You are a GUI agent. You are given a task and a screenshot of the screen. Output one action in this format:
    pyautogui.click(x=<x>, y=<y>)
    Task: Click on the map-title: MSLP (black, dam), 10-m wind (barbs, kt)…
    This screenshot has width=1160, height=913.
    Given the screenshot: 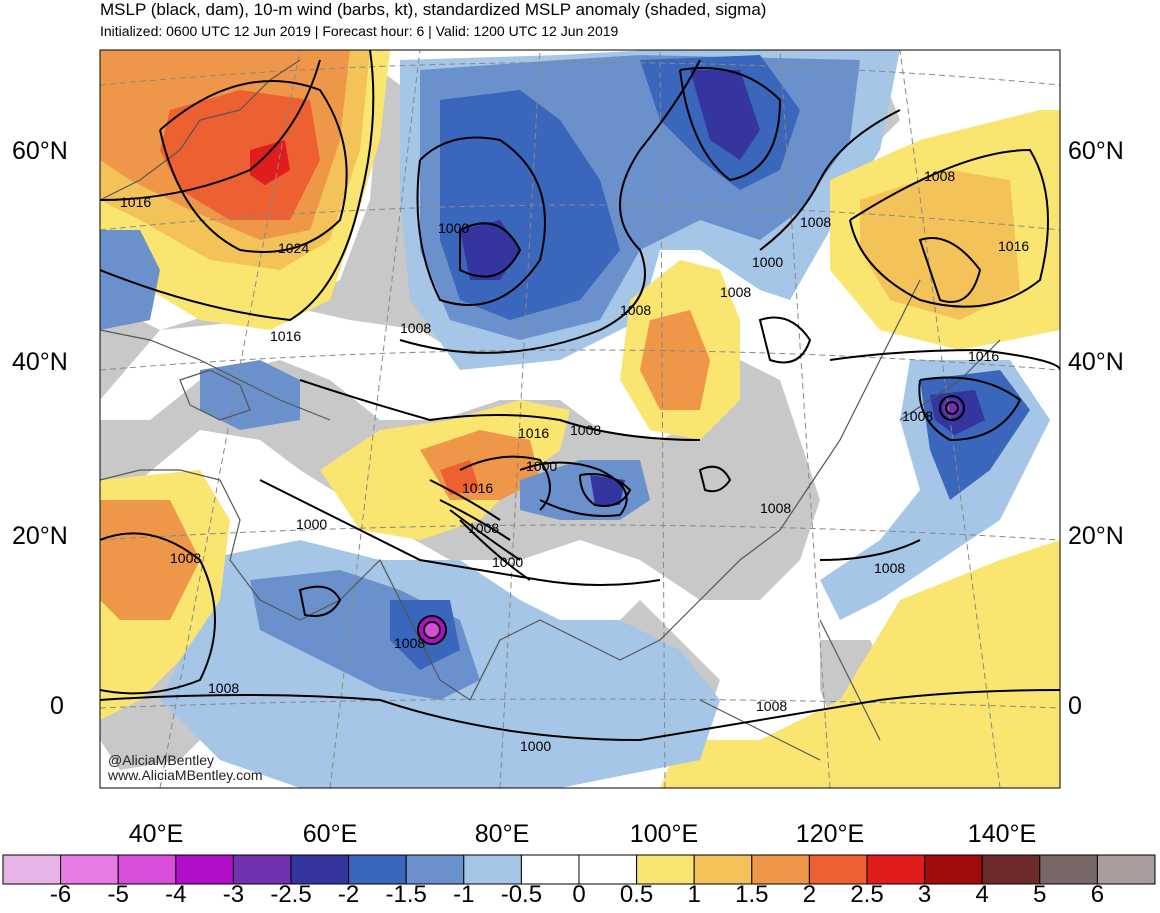 What is the action you would take?
    pyautogui.click(x=433, y=9)
    